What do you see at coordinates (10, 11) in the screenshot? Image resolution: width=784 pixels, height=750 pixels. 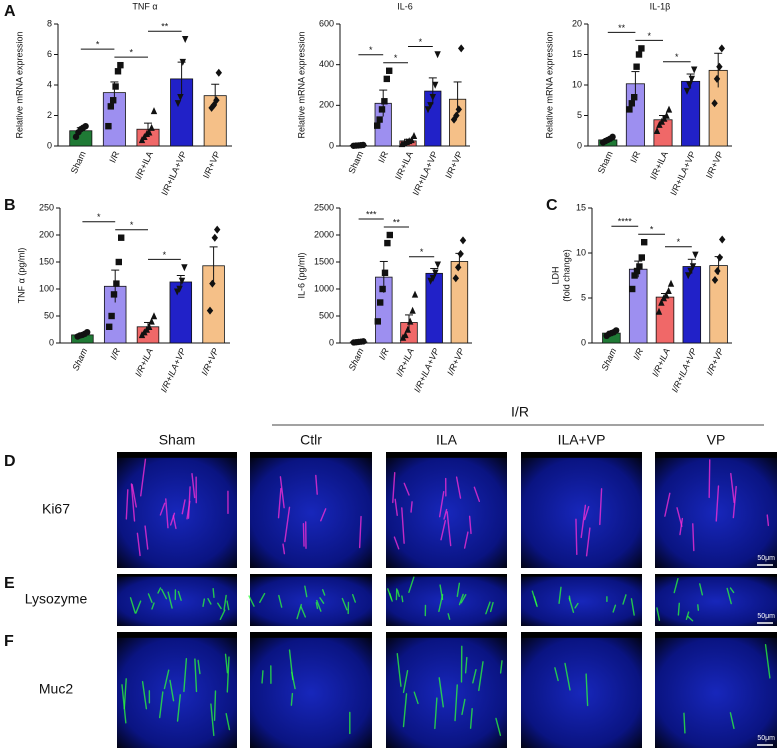 I see `panel-label: A` at bounding box center [10, 11].